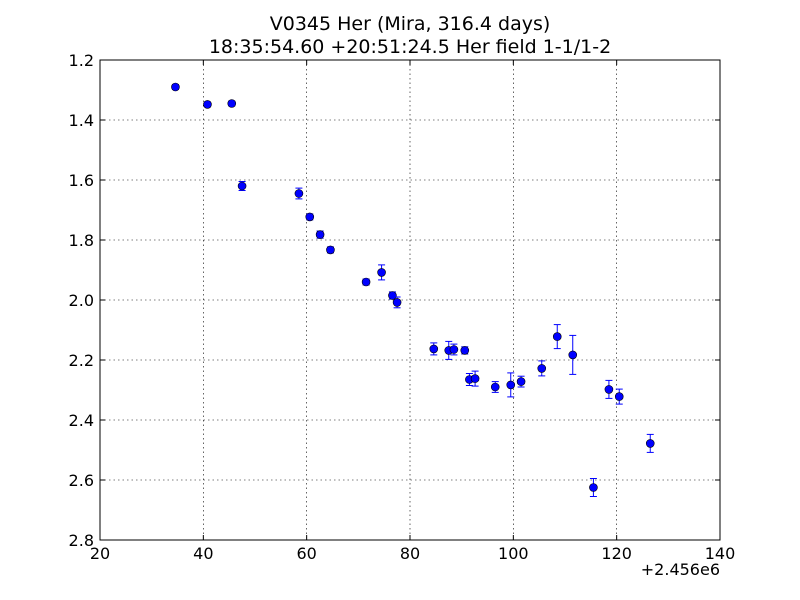  Describe the element at coordinates (81, 240) in the screenshot. I see `y-tick-label: 1.8` at that location.